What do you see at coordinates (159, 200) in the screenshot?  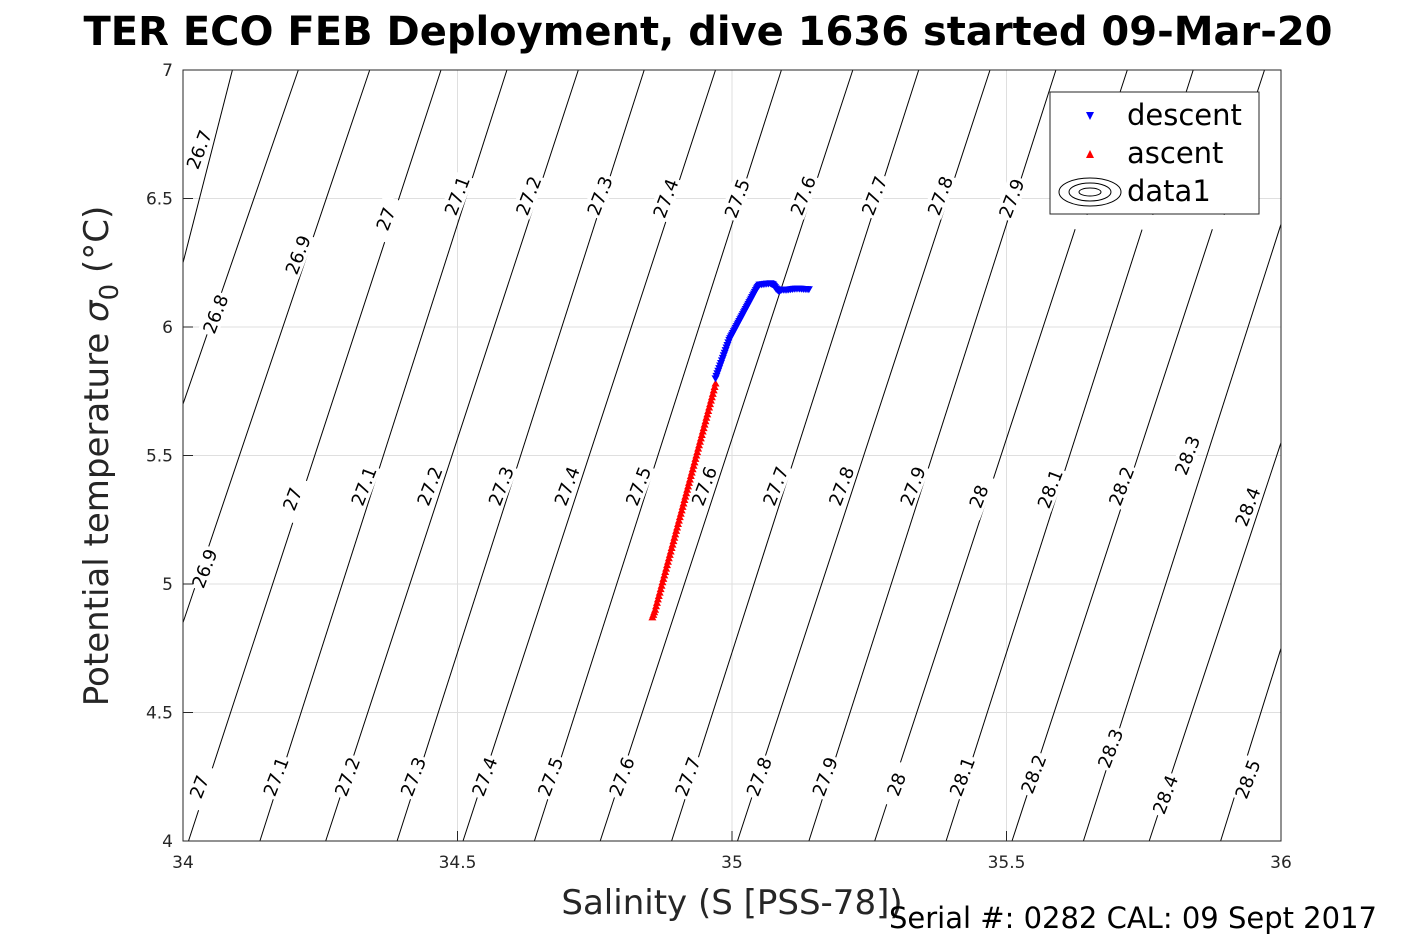 I see `y-tick-label: 6.5` at bounding box center [159, 200].